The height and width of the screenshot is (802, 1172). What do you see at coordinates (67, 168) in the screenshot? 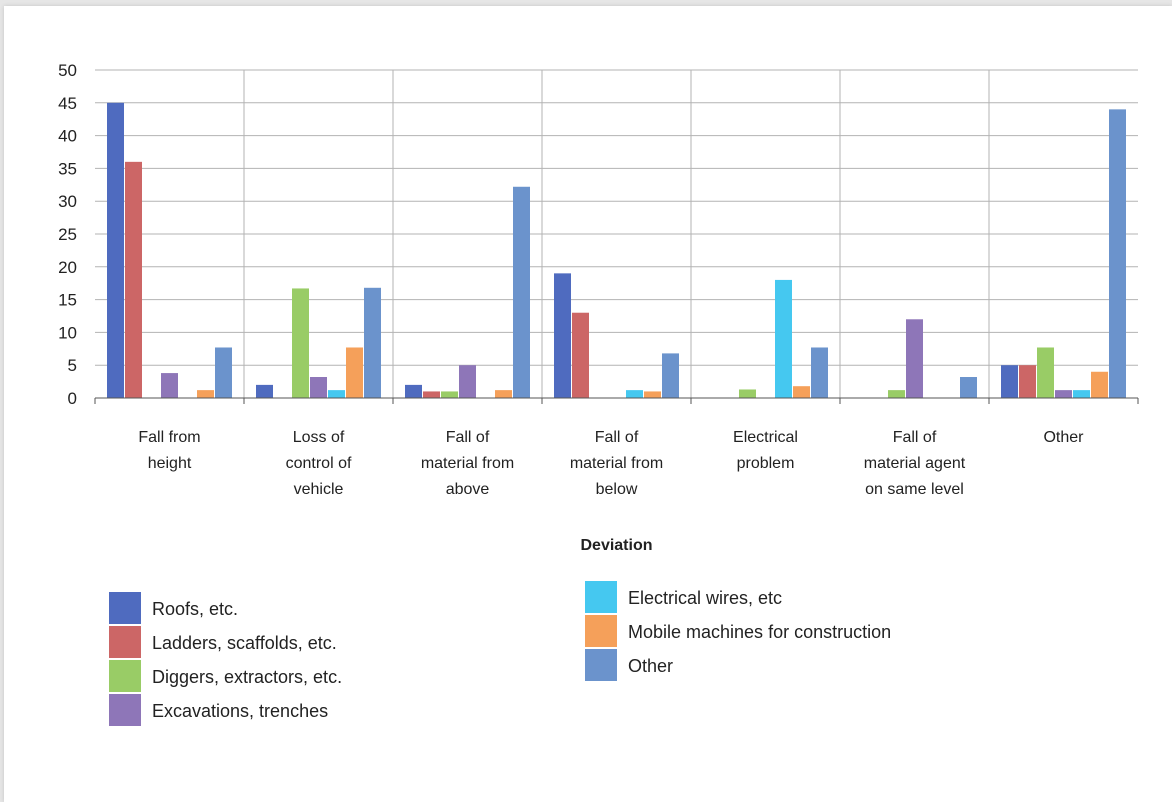
I see `y-tick-label: 35` at bounding box center [67, 168].